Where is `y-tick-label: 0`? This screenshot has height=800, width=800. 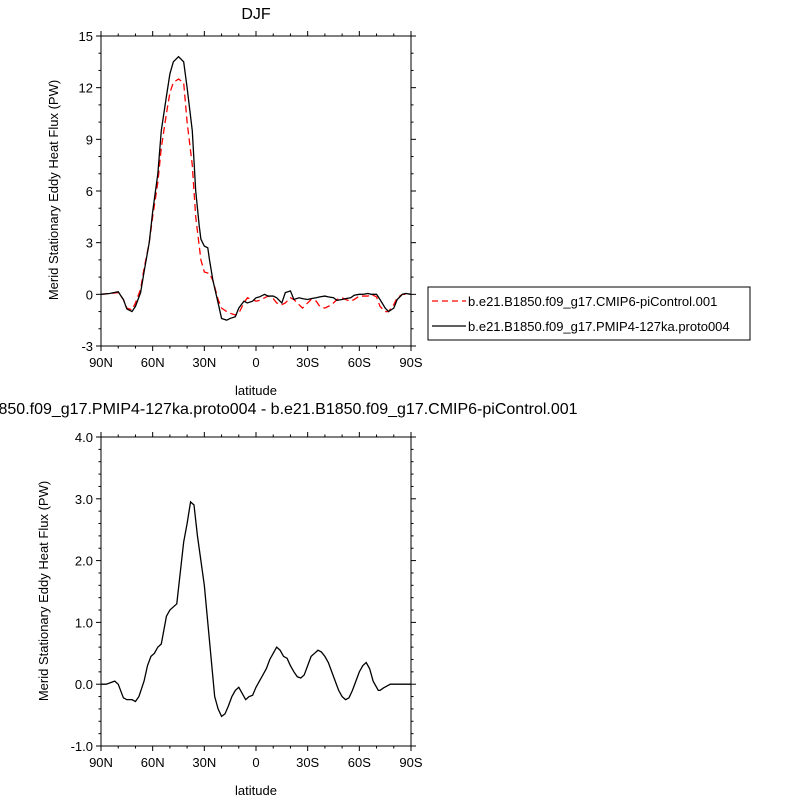 y-tick-label: 0 is located at coordinates (89, 294).